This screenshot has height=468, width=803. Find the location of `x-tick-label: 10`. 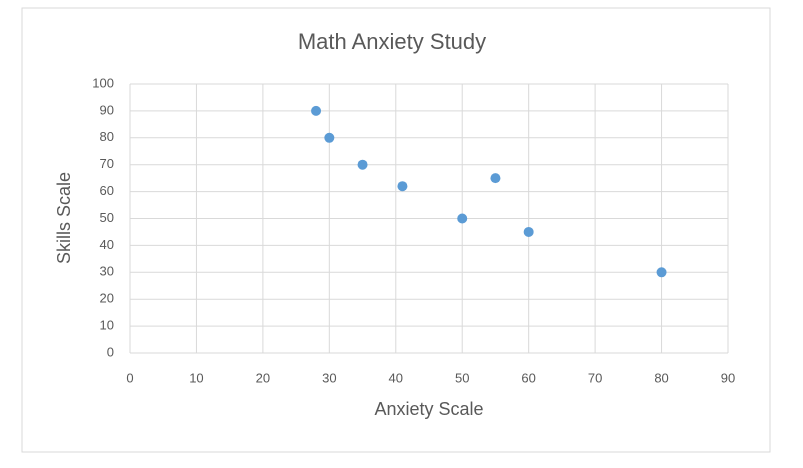

x-tick-label: 10 is located at coordinates (196, 377).